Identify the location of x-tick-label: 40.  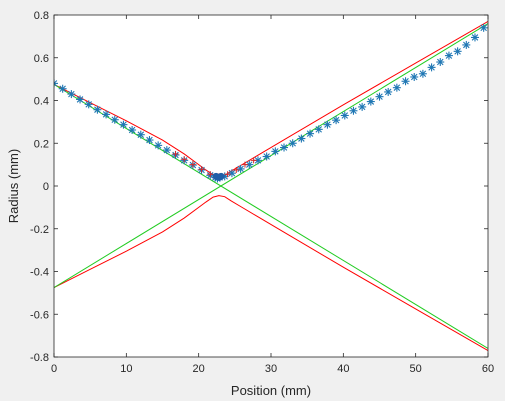
(343, 369).